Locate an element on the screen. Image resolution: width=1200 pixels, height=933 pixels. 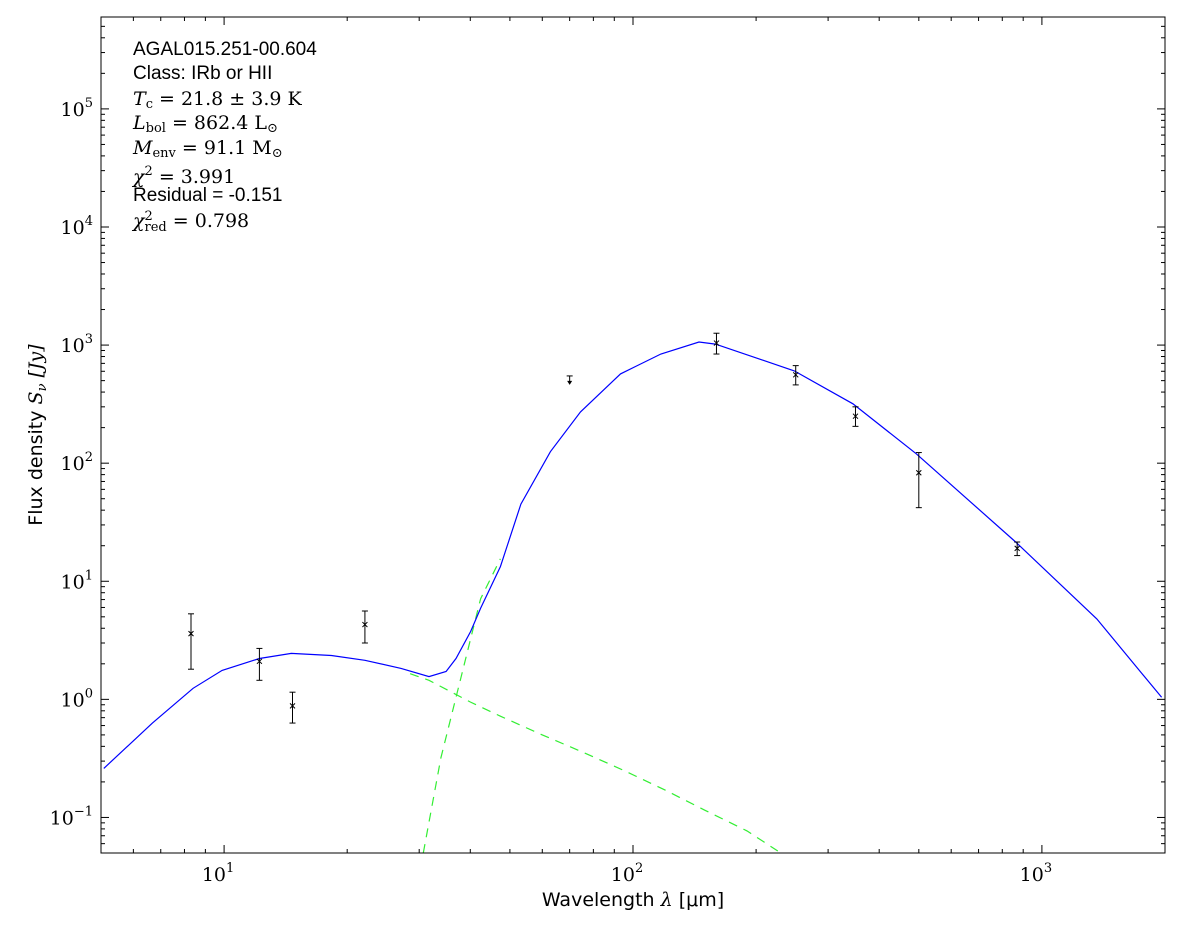
y-tick-label: 10⁰ is located at coordinates (77, 698).